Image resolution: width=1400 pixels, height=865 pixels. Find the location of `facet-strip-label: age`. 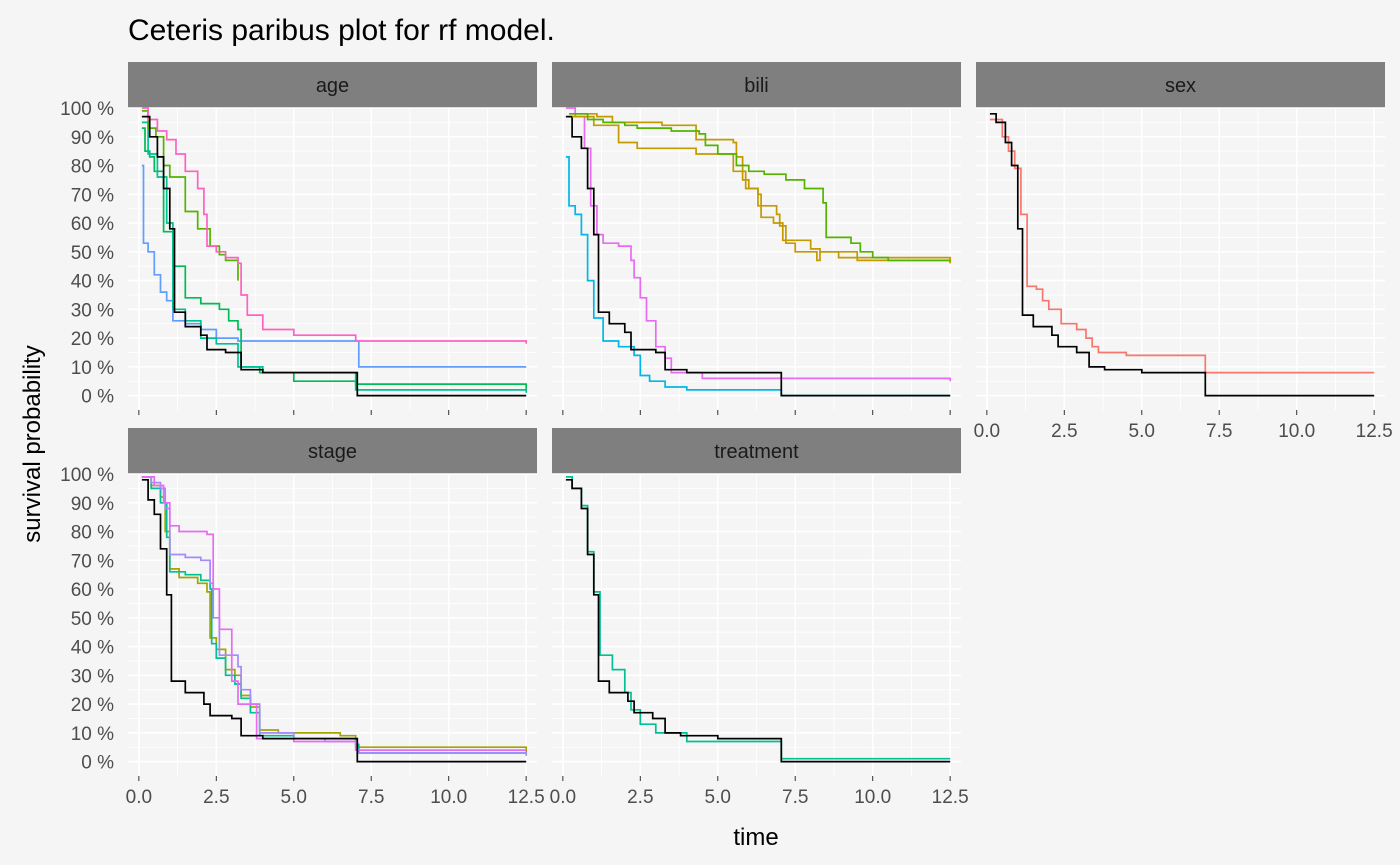

facet-strip-label: age is located at coordinates (332, 86).